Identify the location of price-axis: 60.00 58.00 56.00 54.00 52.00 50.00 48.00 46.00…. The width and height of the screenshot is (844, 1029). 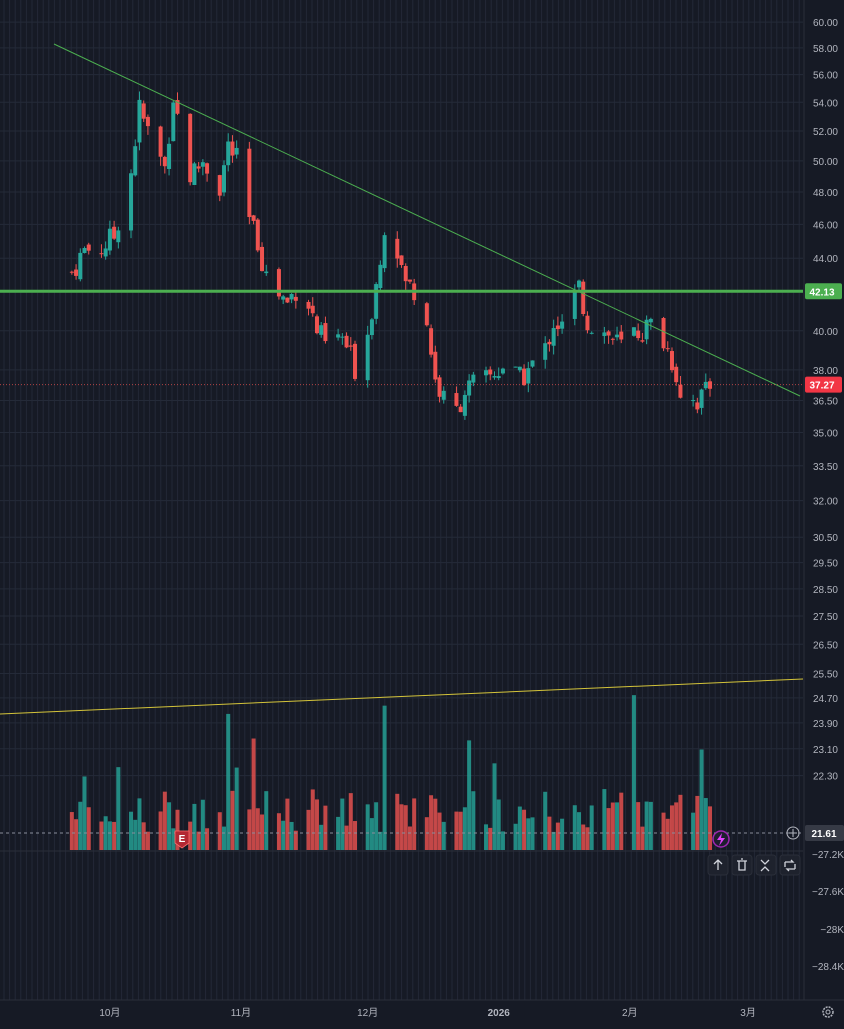
(815, 512).